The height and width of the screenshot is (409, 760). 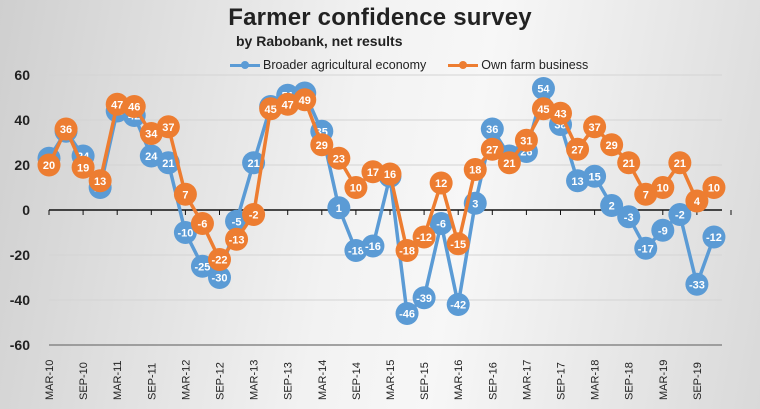 I want to click on chart-subtitle: by Rabobank, net results, so click(x=319, y=41).